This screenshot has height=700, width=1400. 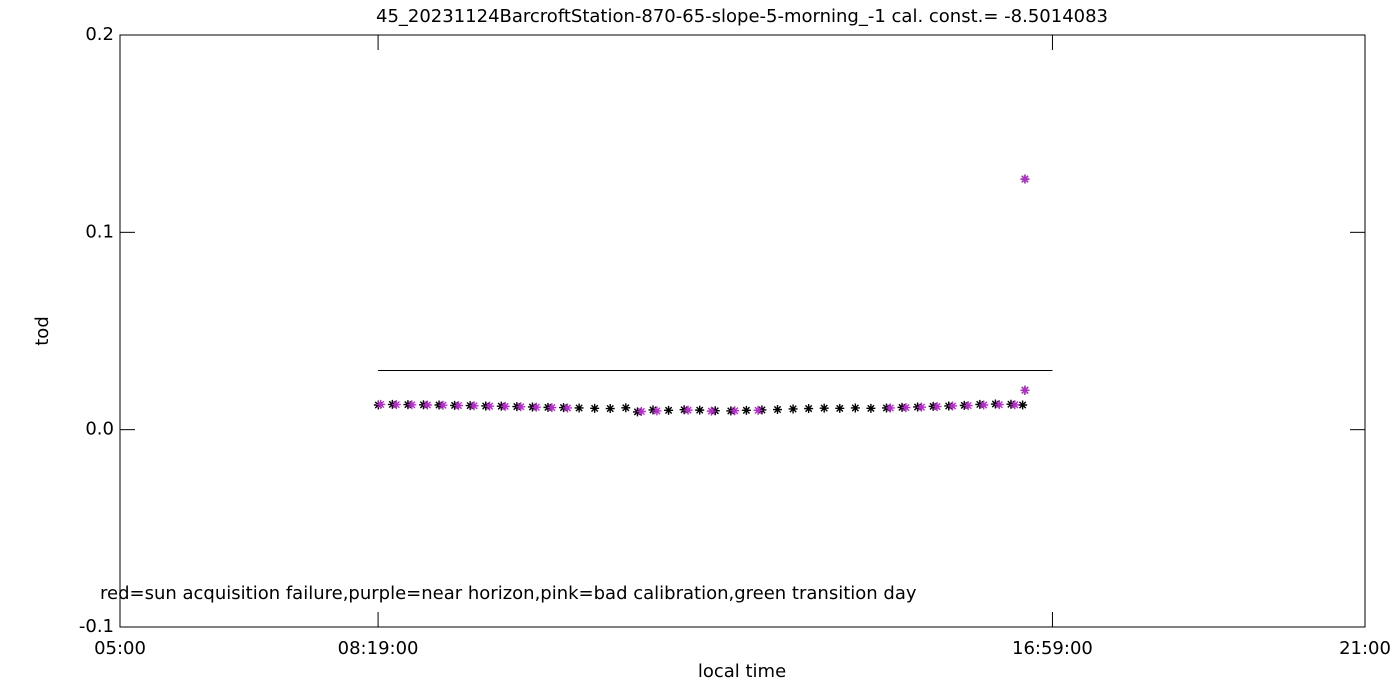 What do you see at coordinates (99, 231) in the screenshot?
I see `y-tick-label: 0.1` at bounding box center [99, 231].